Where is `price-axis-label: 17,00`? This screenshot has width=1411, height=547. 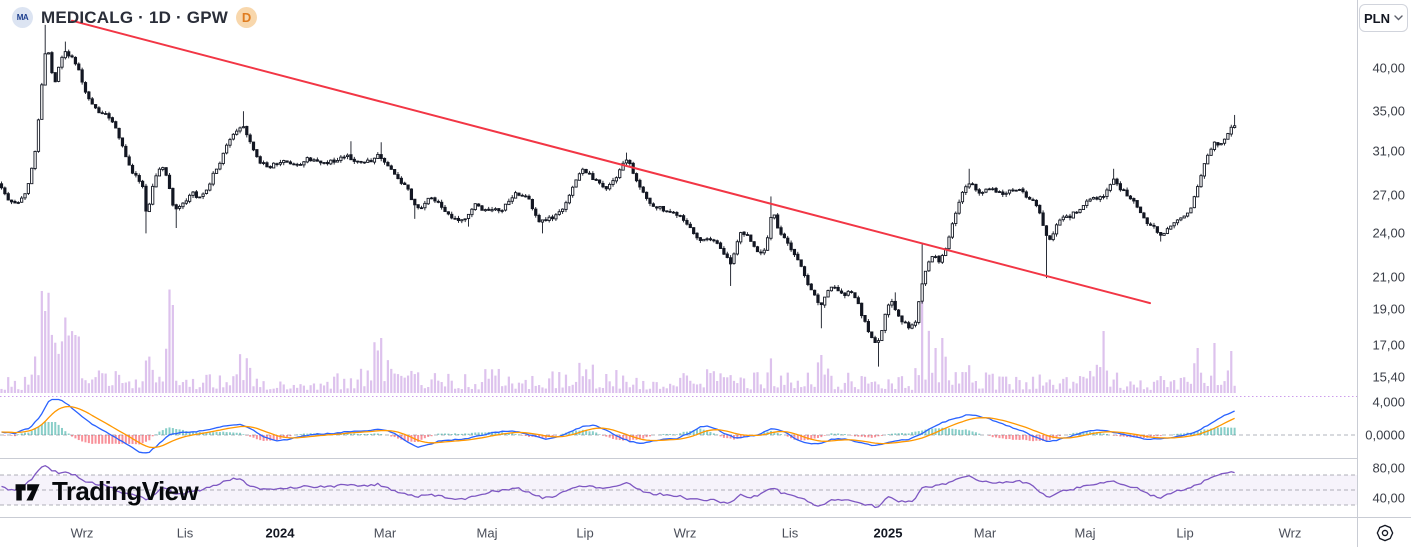 price-axis-label: 17,00 is located at coordinates (1388, 345).